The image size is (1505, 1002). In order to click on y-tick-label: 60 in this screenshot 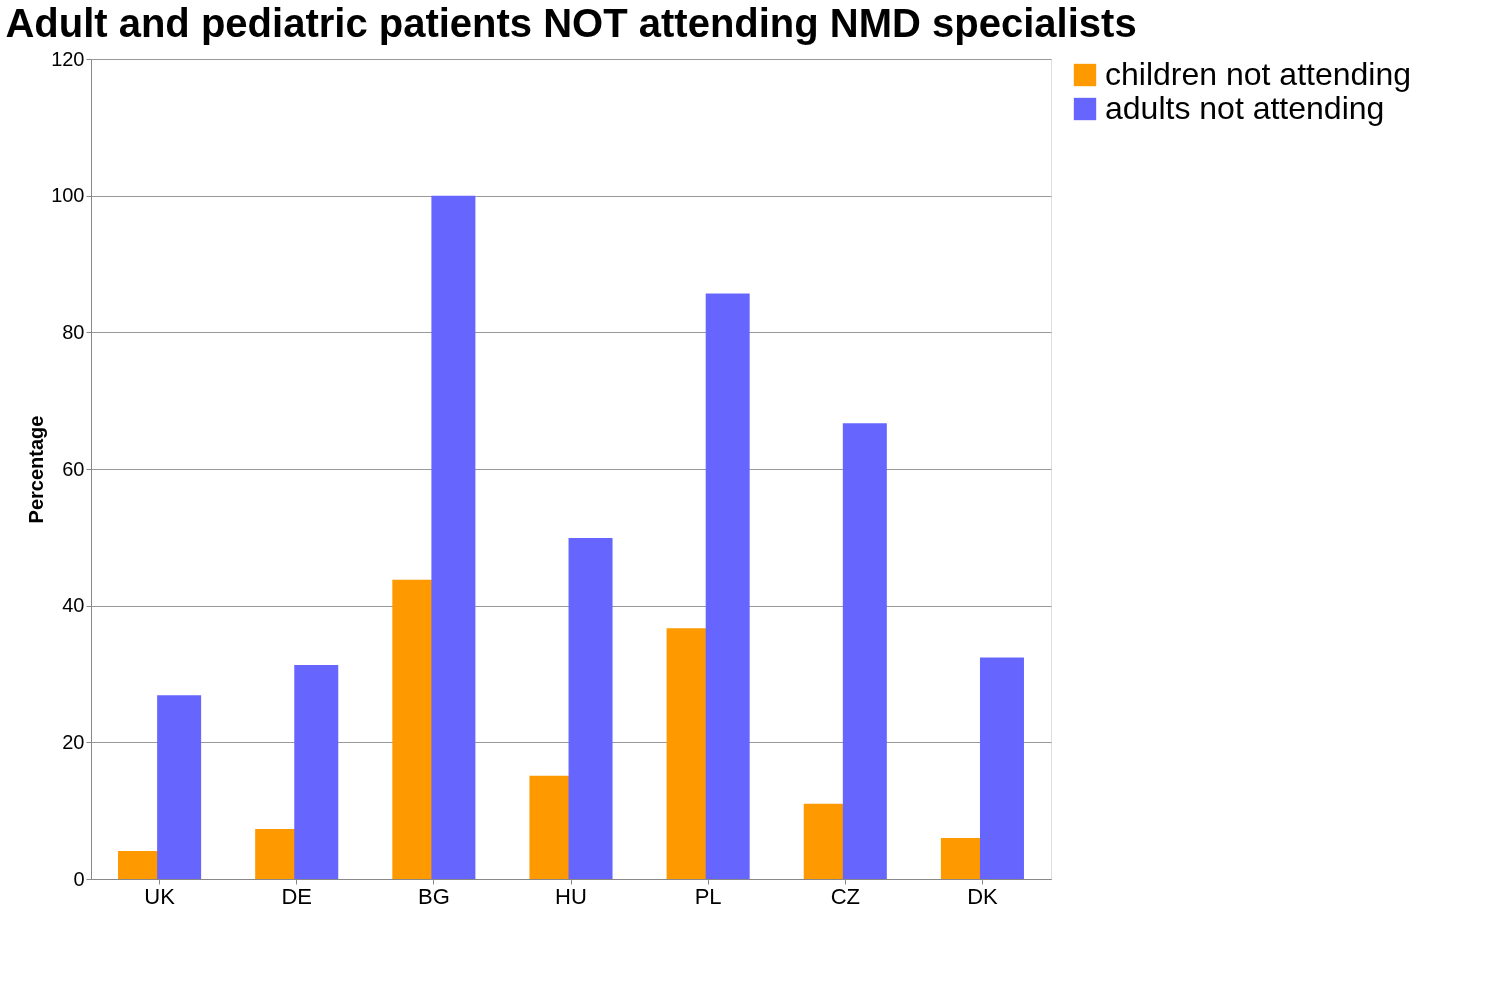, I will do `click(73, 468)`.